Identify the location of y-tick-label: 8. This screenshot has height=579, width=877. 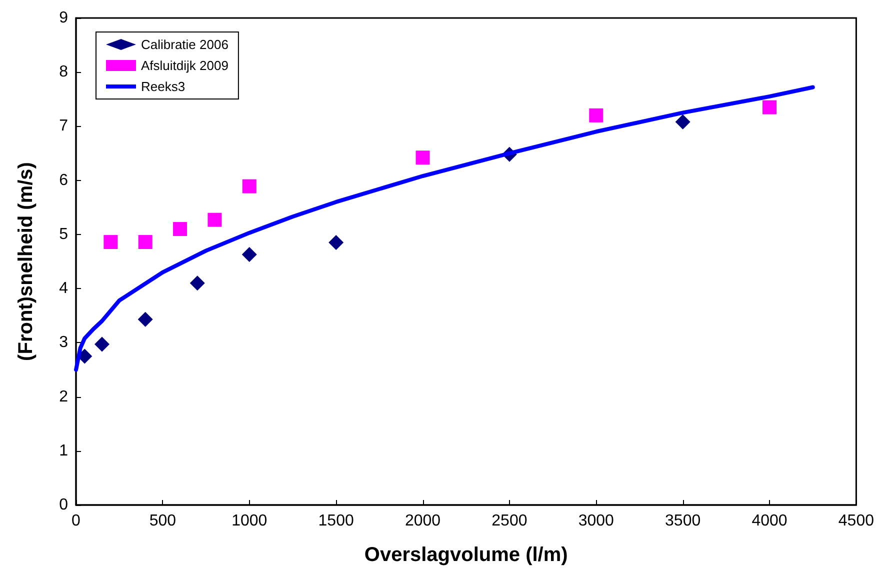
(63, 72).